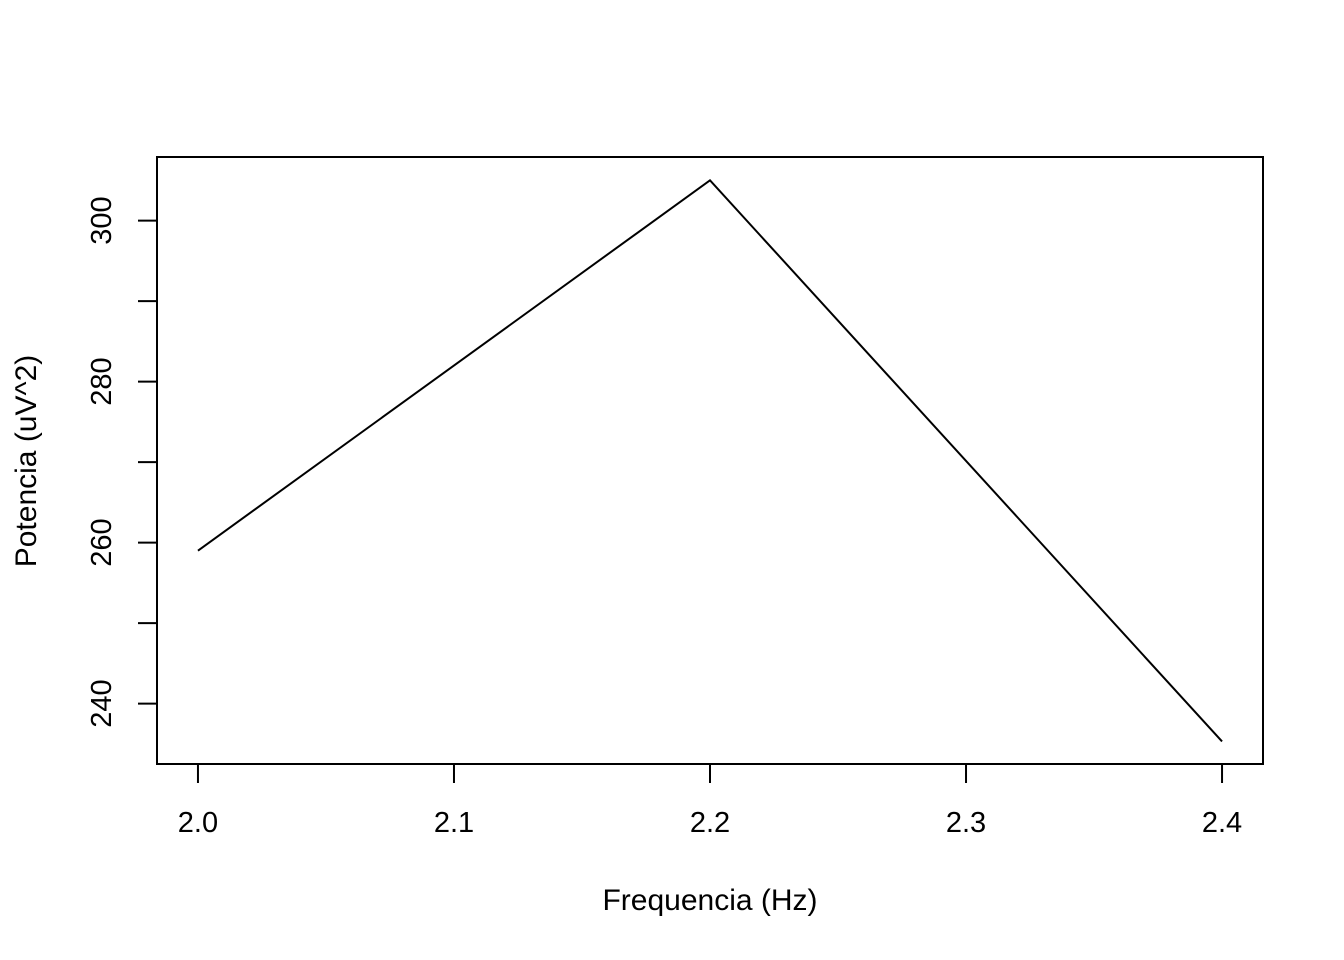 Image resolution: width=1344 pixels, height=960 pixels. What do you see at coordinates (1222, 823) in the screenshot?
I see `x-tick-label: 2.4` at bounding box center [1222, 823].